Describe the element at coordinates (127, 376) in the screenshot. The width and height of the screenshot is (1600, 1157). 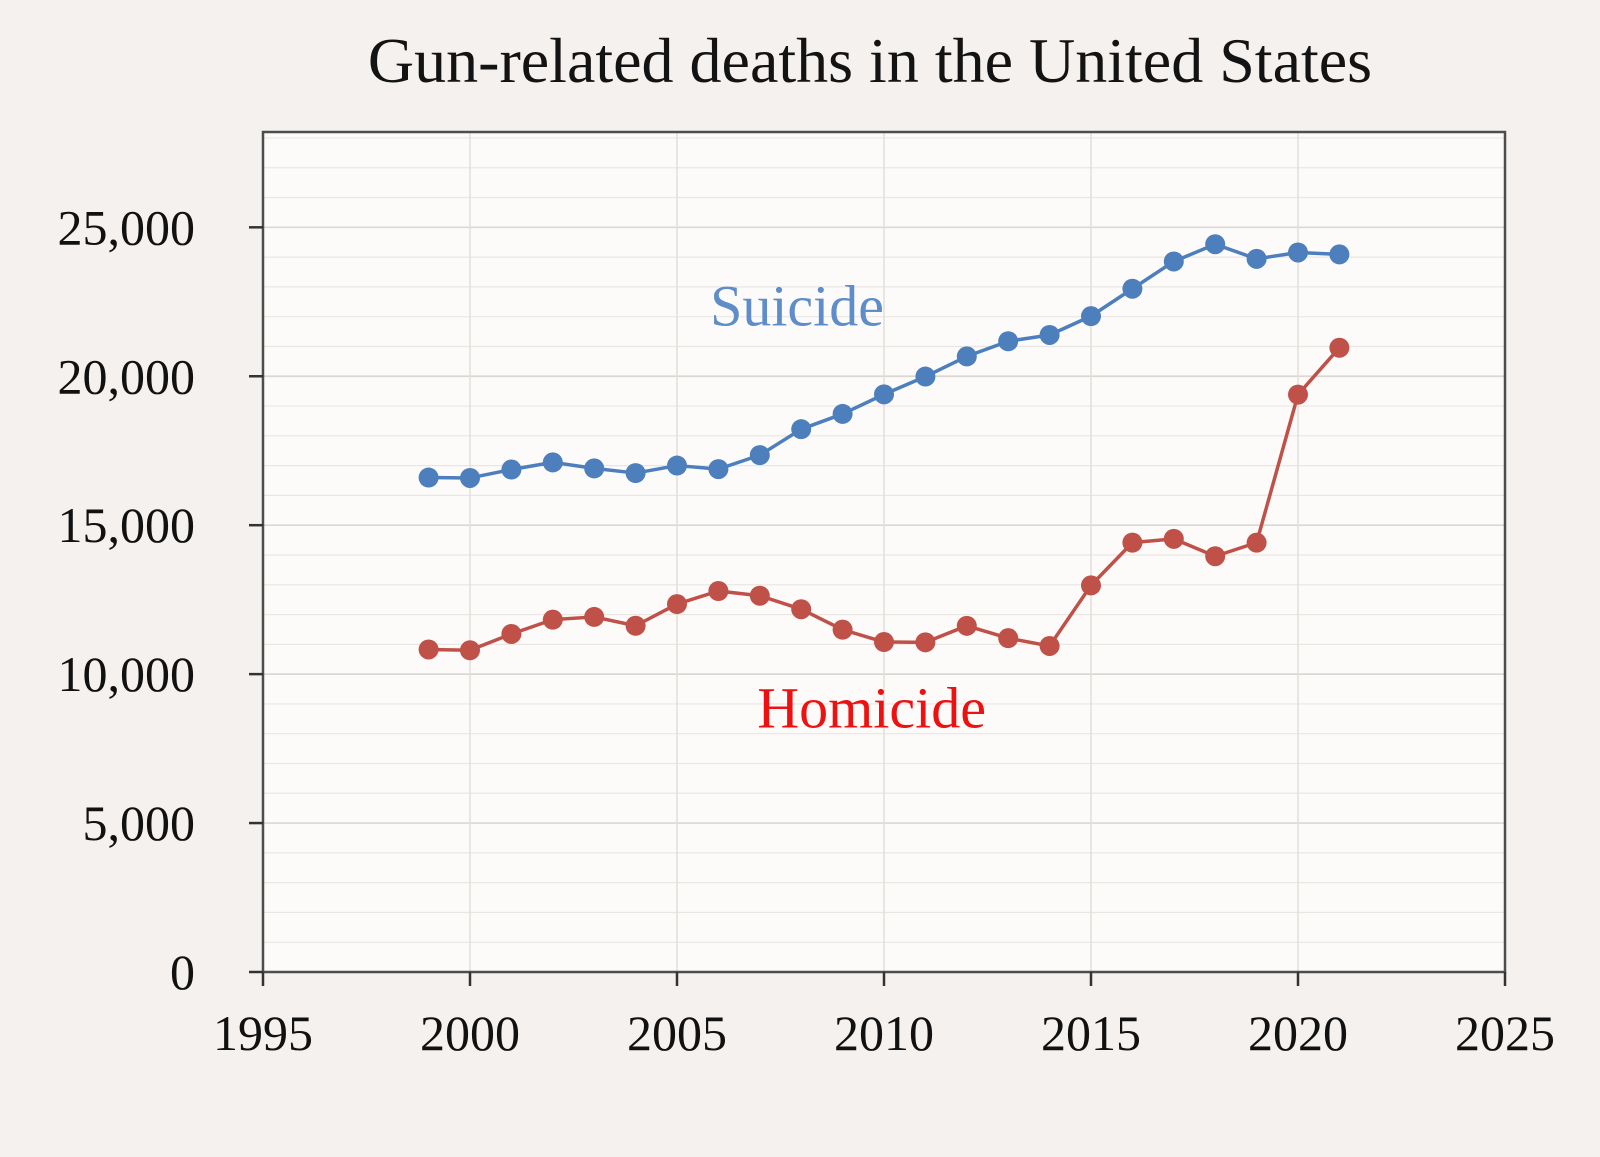
I see `y-tick-label: 20,000` at that location.